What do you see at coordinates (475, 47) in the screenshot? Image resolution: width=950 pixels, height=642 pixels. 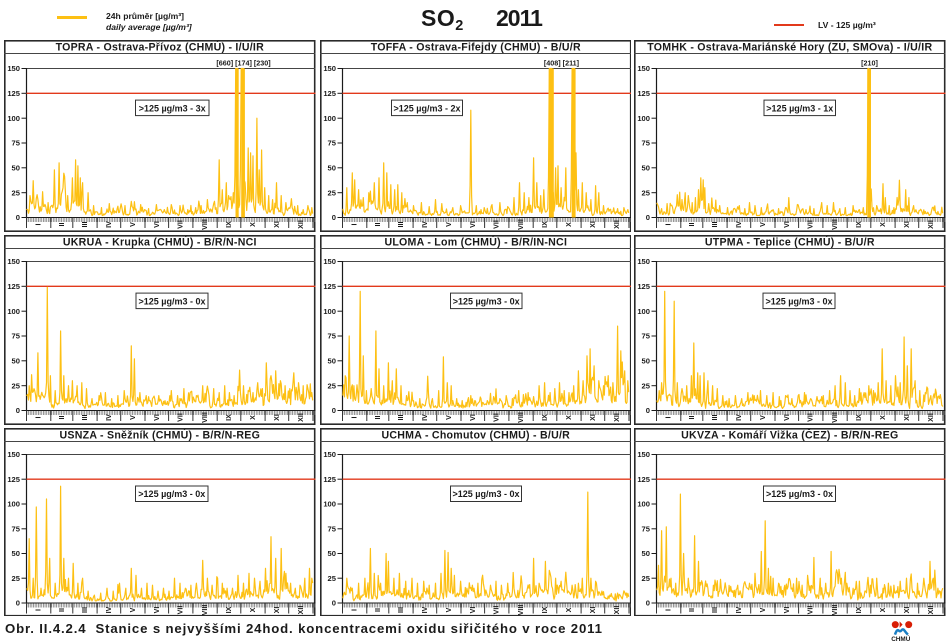 I see `svg-text:TOFFA - Ostrava-Fifejdy (CHMÚ): TOFFA - Ostrava-Fifejdy (CHMÚ) - B/U/R` at bounding box center [475, 47].